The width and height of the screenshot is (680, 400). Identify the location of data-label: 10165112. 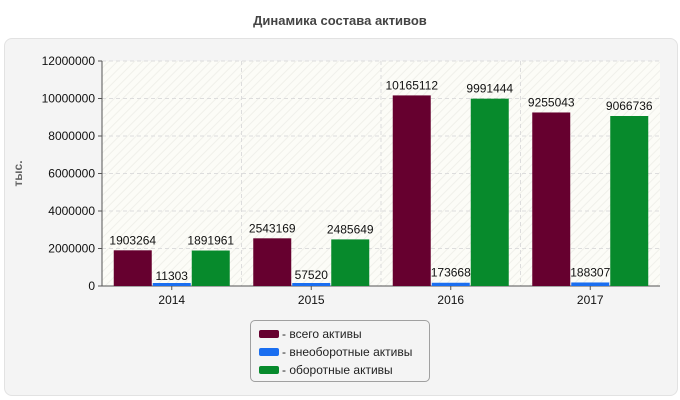
(412, 85).